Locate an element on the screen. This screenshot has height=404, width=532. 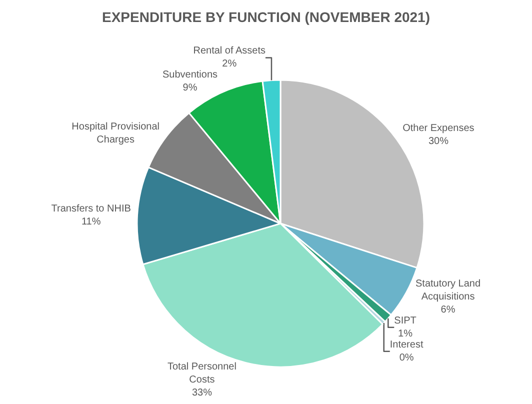
data-label: 2% is located at coordinates (229, 64).